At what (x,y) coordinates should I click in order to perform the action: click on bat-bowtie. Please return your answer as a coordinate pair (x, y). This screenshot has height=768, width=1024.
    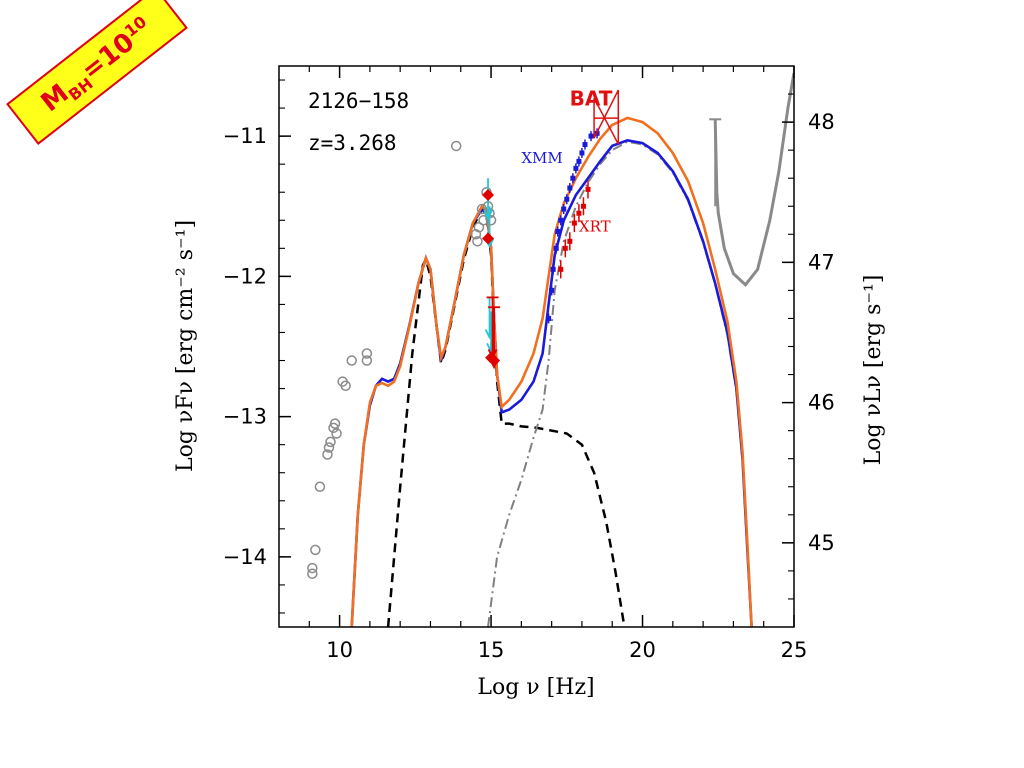
    Looking at the image, I should click on (606, 117).